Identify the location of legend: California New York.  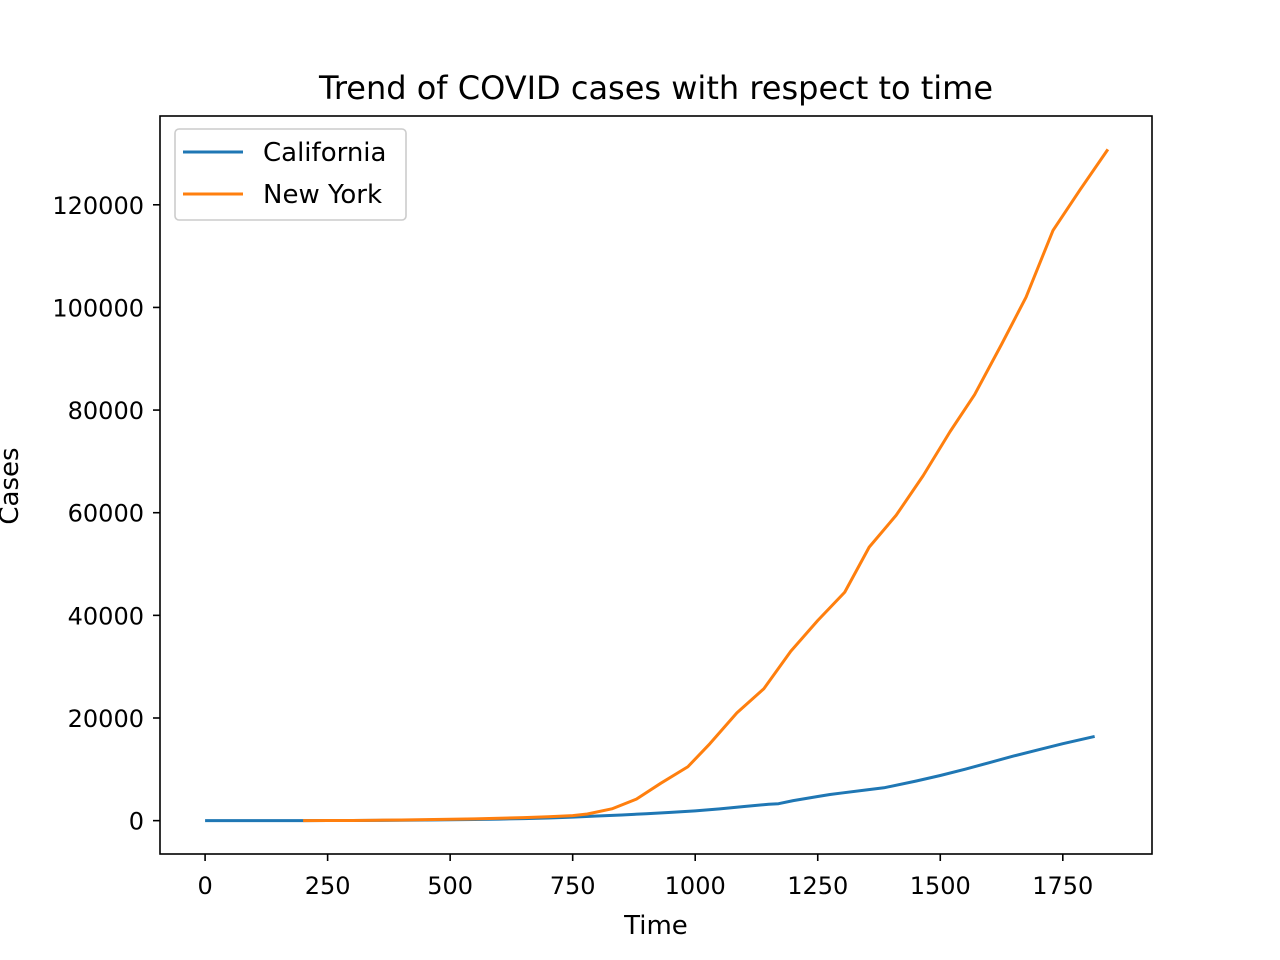
(290, 174).